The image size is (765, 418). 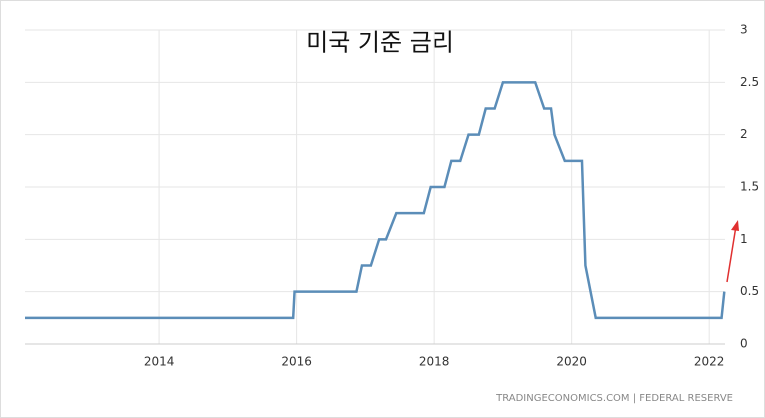 What do you see at coordinates (434, 362) in the screenshot?
I see `x-tick-label: 2018` at bounding box center [434, 362].